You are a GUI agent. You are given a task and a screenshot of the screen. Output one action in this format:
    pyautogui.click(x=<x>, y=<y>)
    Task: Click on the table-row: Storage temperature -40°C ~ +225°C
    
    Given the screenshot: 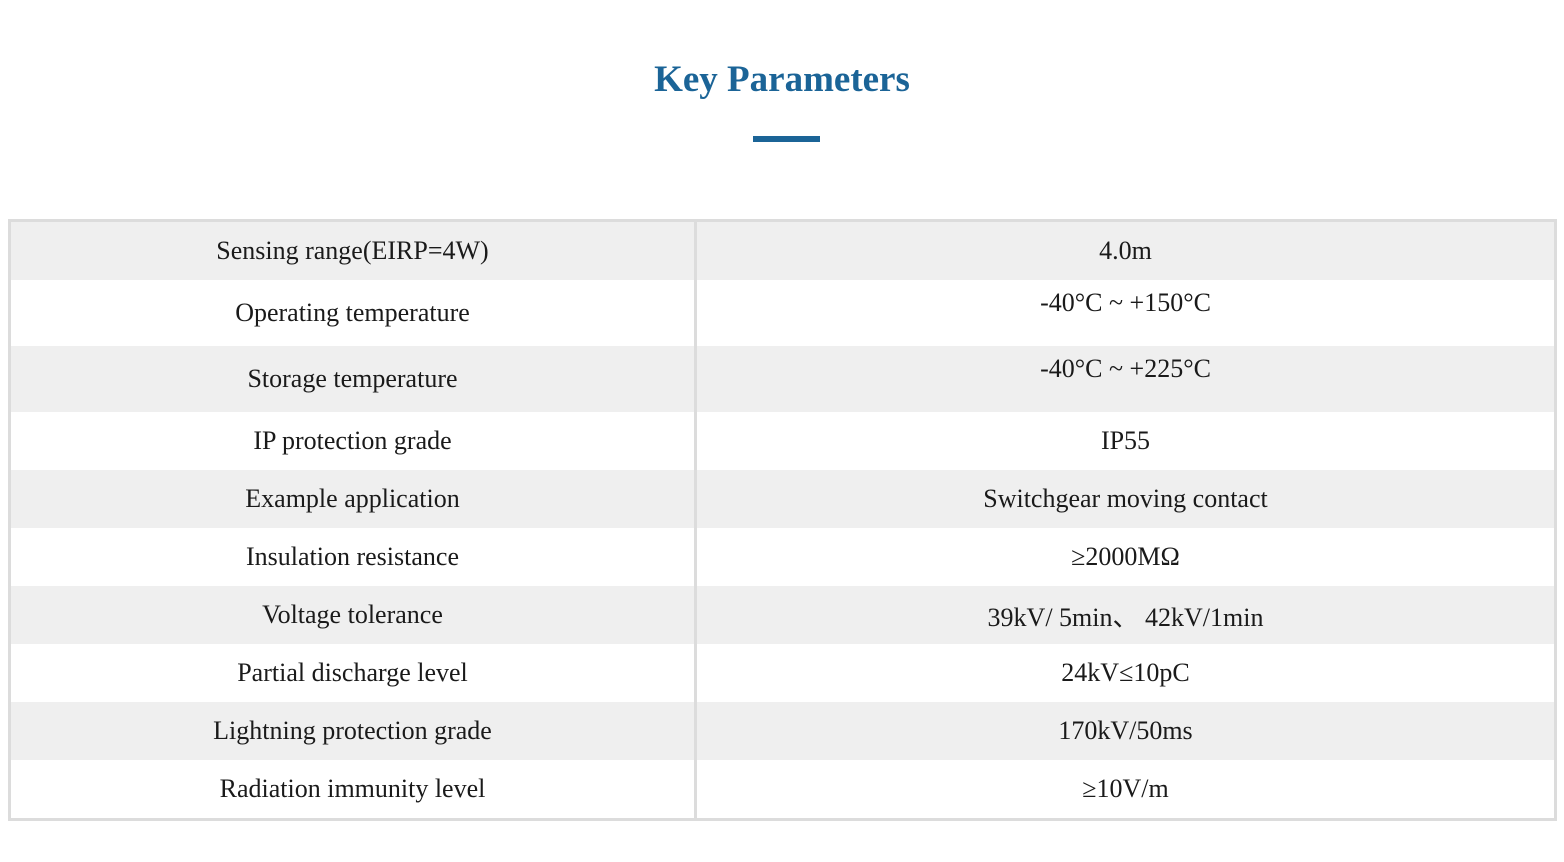 What is the action you would take?
    pyautogui.click(x=782, y=379)
    